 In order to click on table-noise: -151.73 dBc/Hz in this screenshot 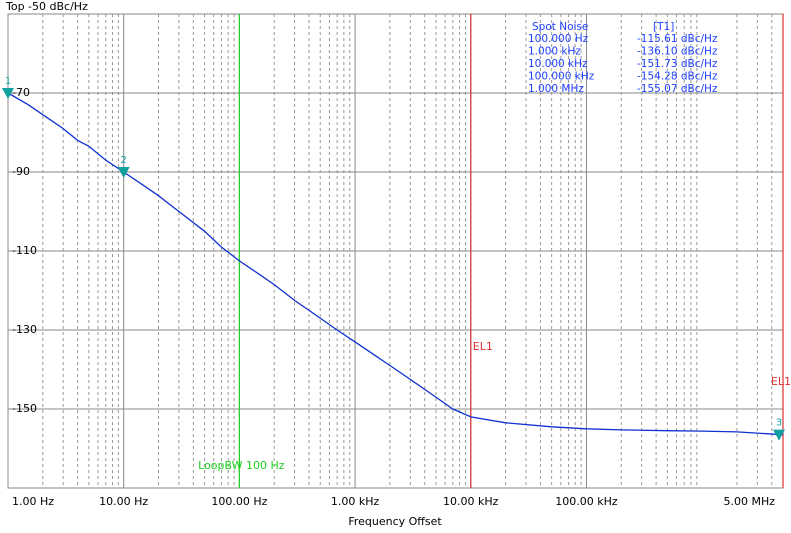, I will do `click(677, 64)`.